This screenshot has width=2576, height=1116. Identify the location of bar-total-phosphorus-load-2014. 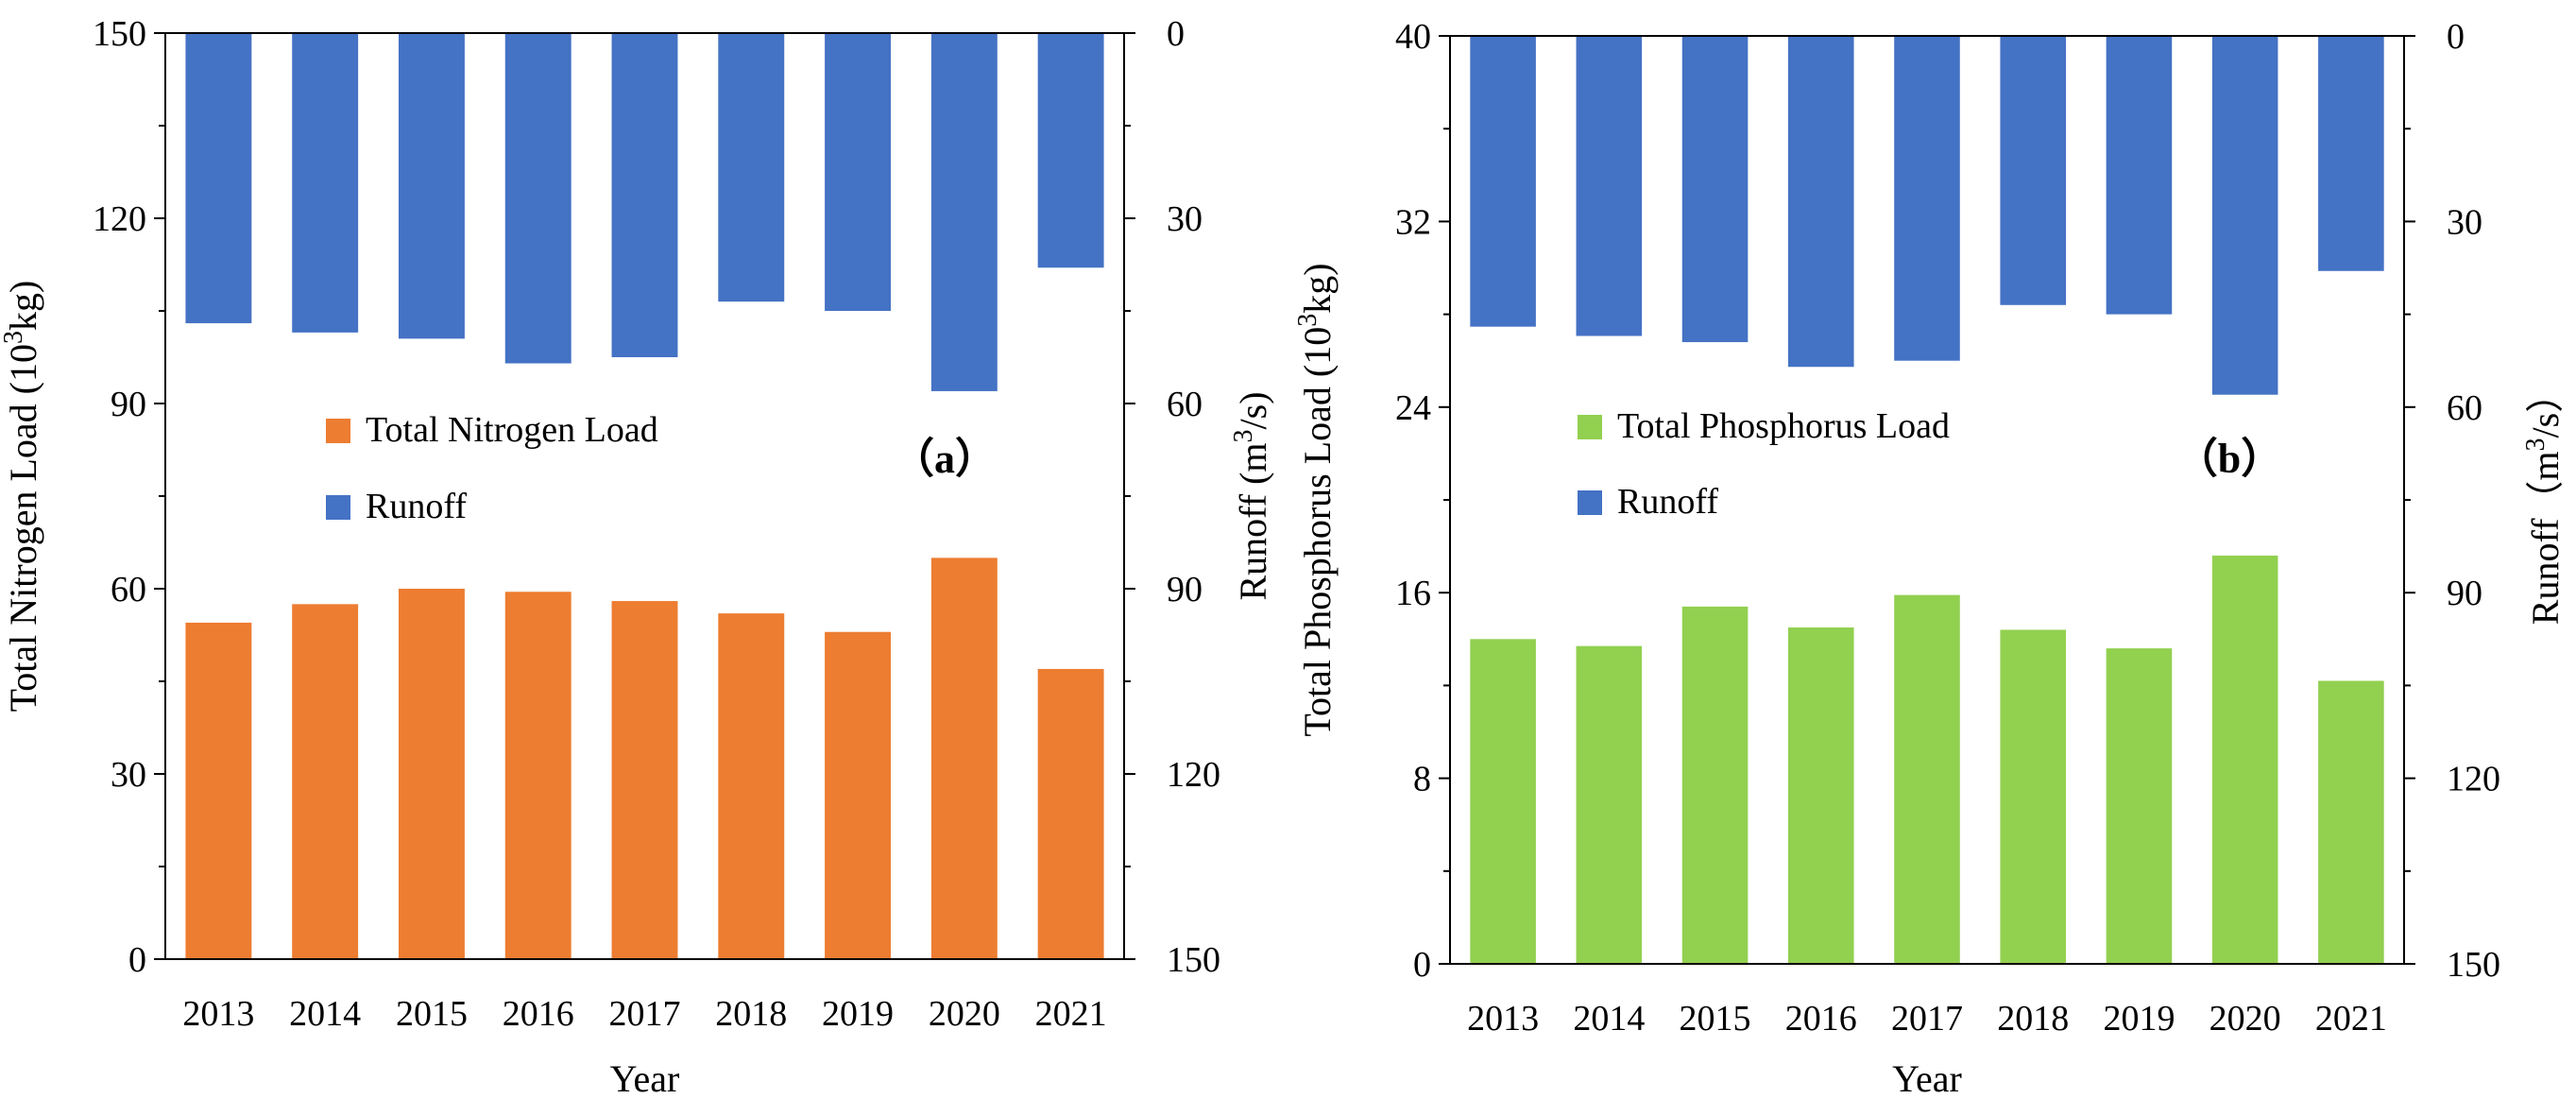
(1609, 804).